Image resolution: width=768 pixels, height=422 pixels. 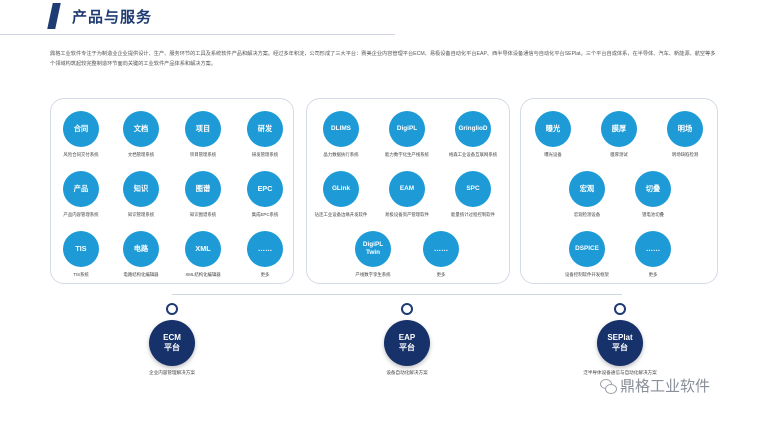 What do you see at coordinates (587, 214) in the screenshot?
I see `product-caption: 宏观检测设备` at bounding box center [587, 214].